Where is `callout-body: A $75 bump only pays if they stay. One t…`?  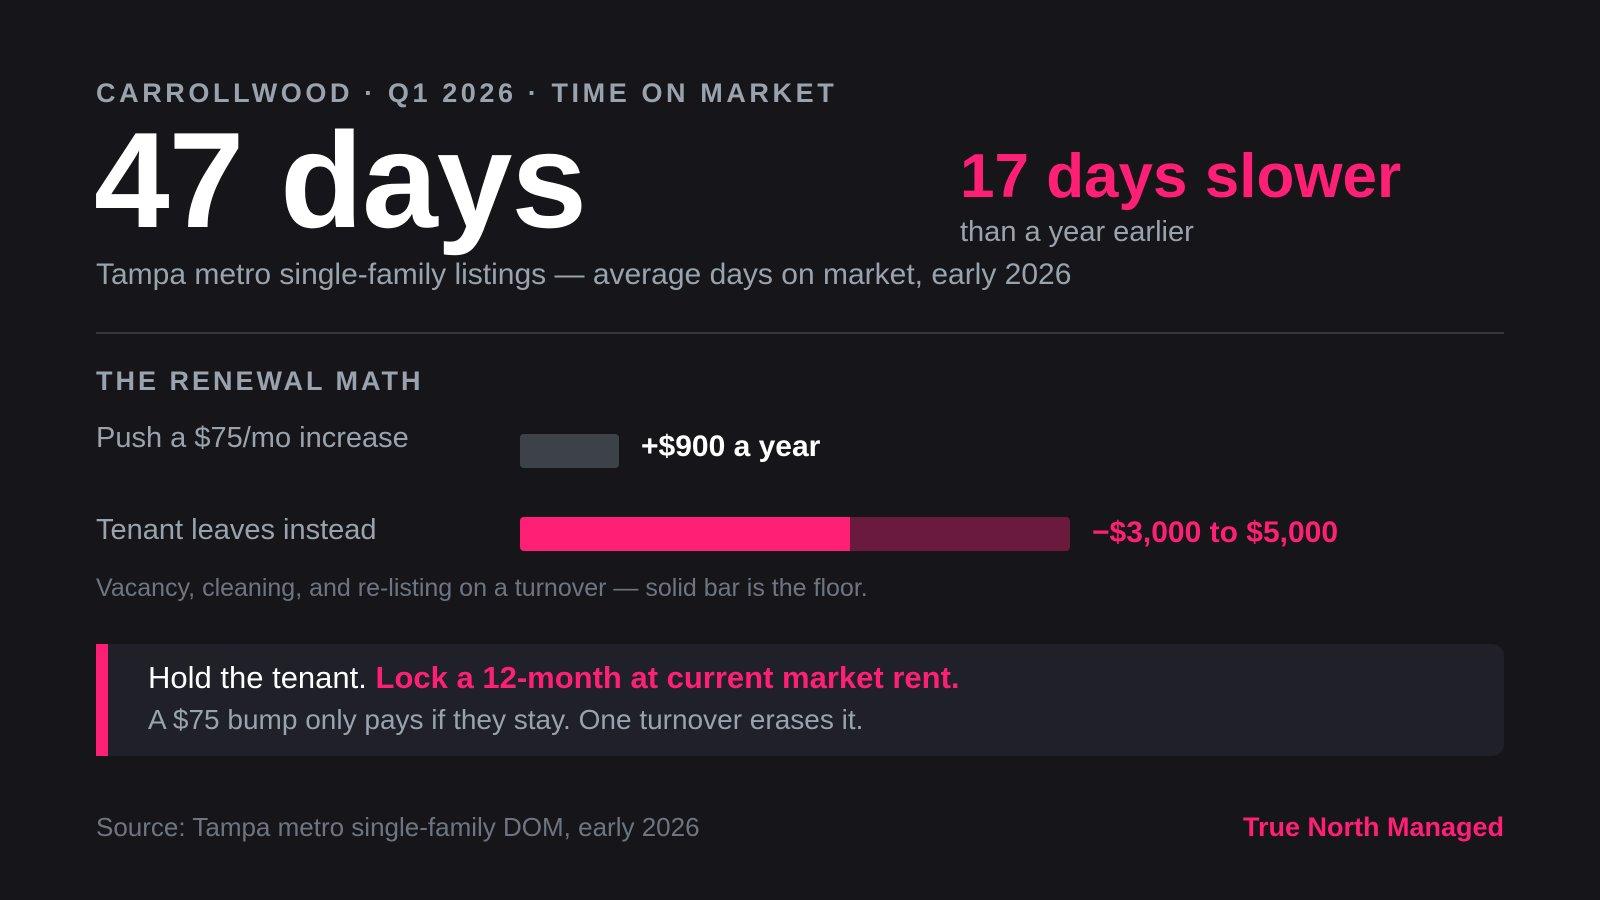 callout-body: A $75 bump only pays if they stay. One t… is located at coordinates (506, 719).